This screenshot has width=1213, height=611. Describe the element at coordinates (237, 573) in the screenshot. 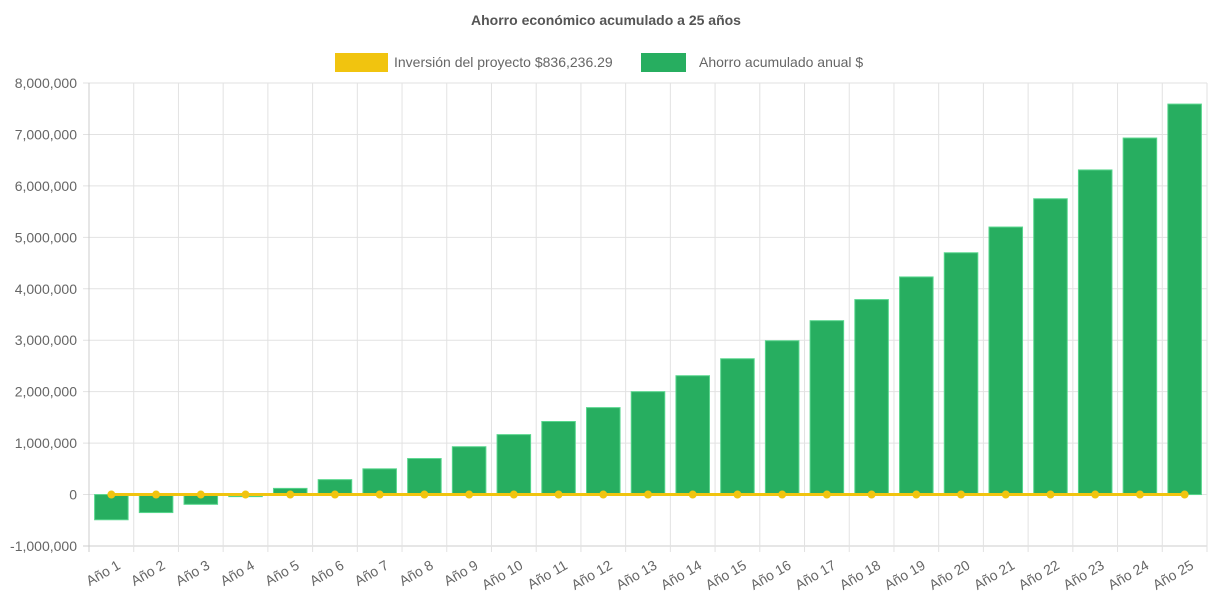

I see `x-tick-label: Año 4` at that location.